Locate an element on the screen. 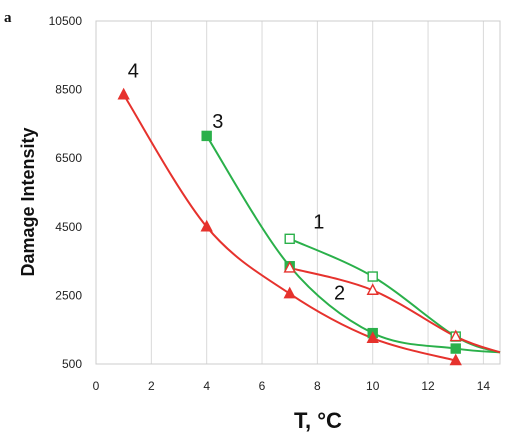 The image size is (510, 448). series-1-line is located at coordinates (395, 295).